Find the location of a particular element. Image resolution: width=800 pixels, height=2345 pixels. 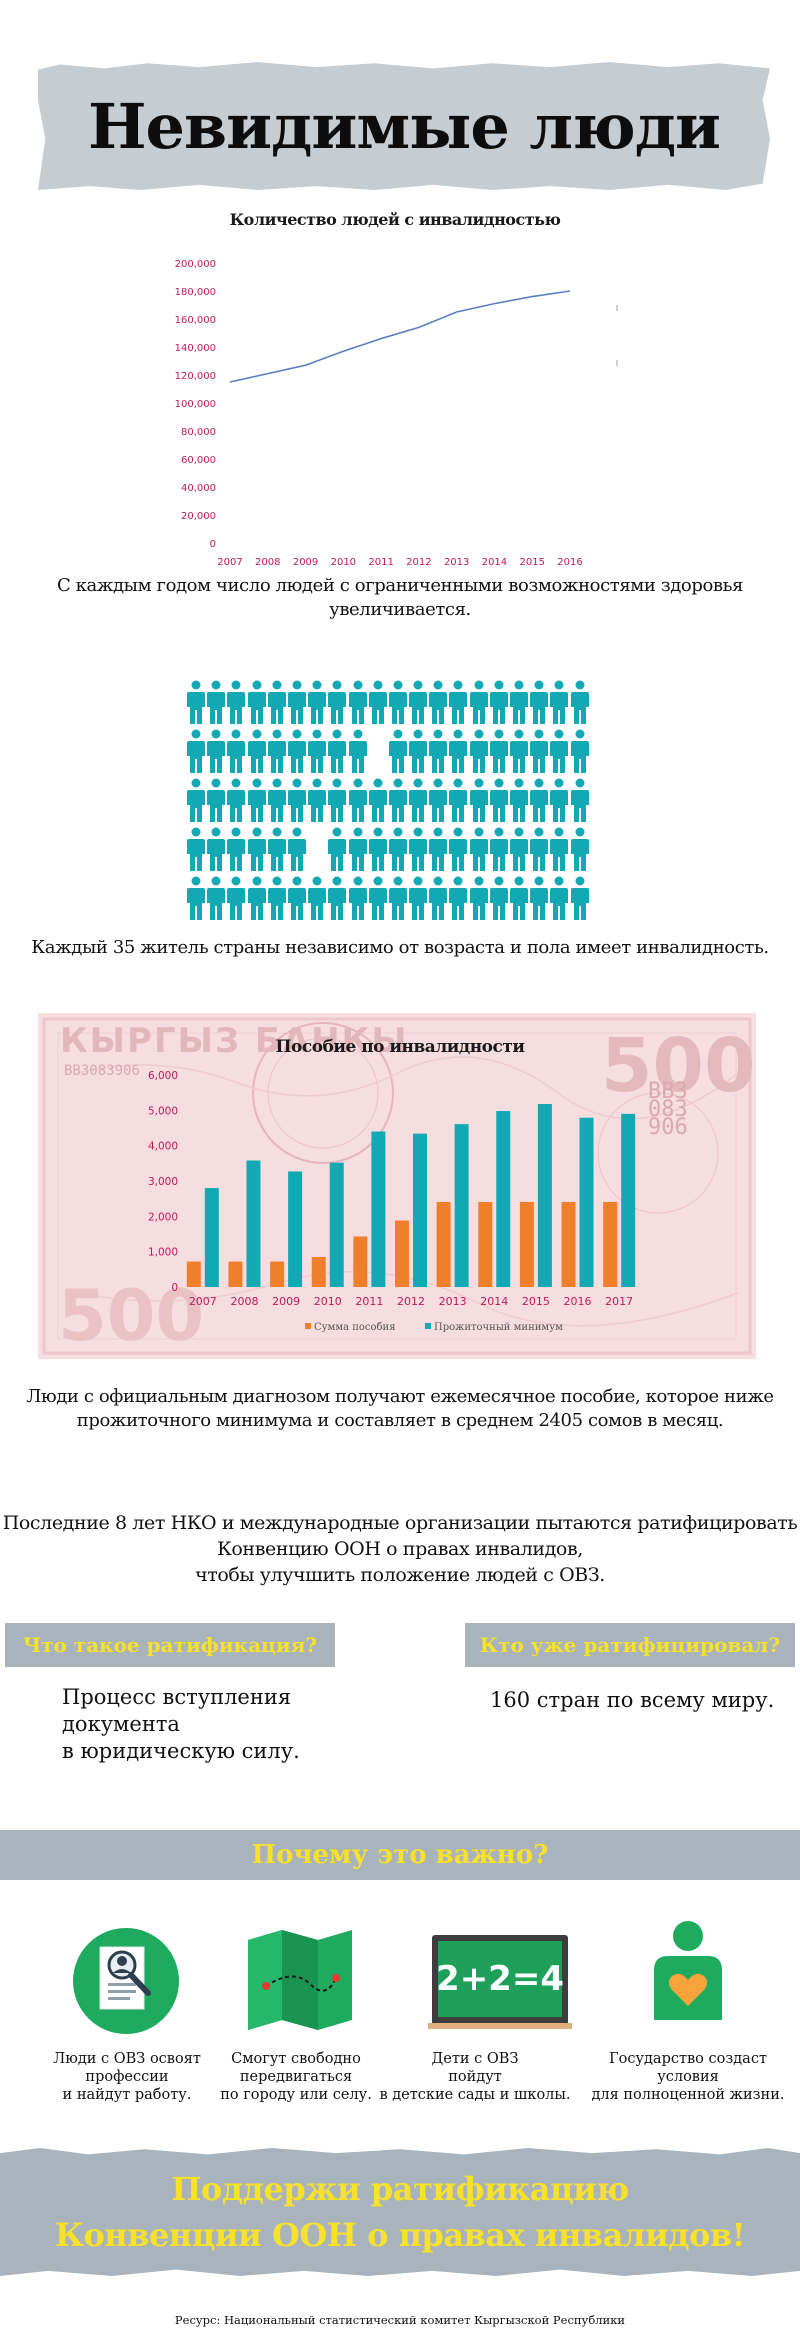

x-tick-label: 2015 is located at coordinates (536, 1301).